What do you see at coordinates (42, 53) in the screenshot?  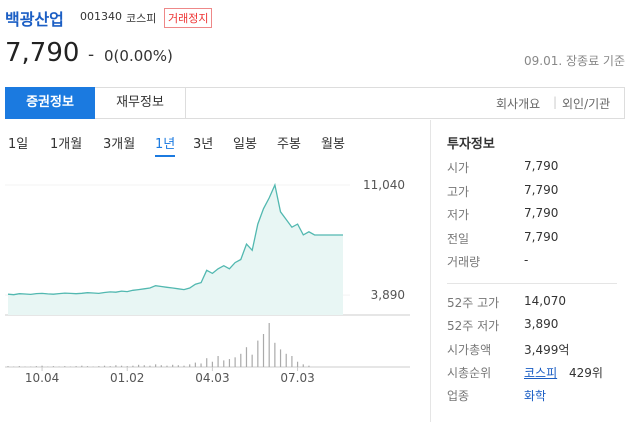 I see `current-price: 7,790` at bounding box center [42, 53].